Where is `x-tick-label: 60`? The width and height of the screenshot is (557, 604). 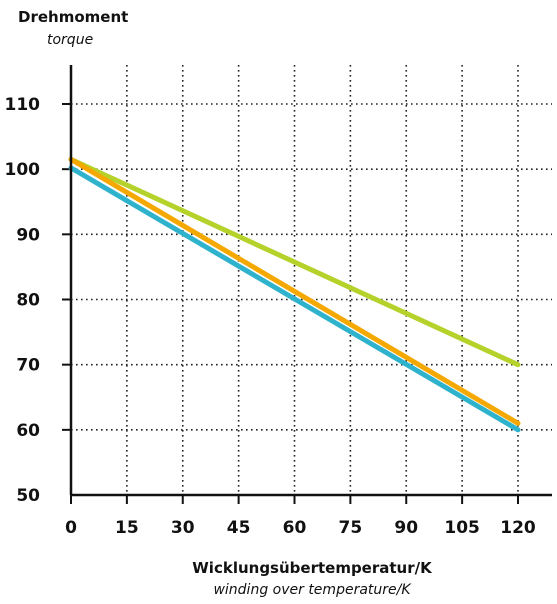
x-tick-label: 60 is located at coordinates (295, 528).